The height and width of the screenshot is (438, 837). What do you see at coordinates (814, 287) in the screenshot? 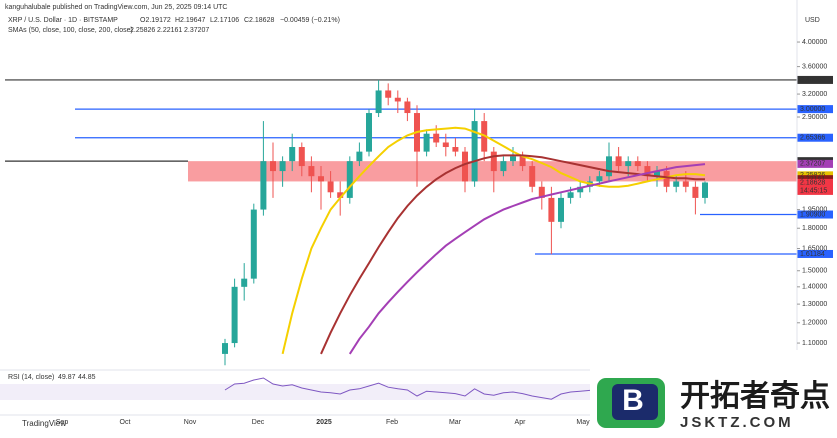
I see `y-tick-label: 1.40000` at bounding box center [814, 287].